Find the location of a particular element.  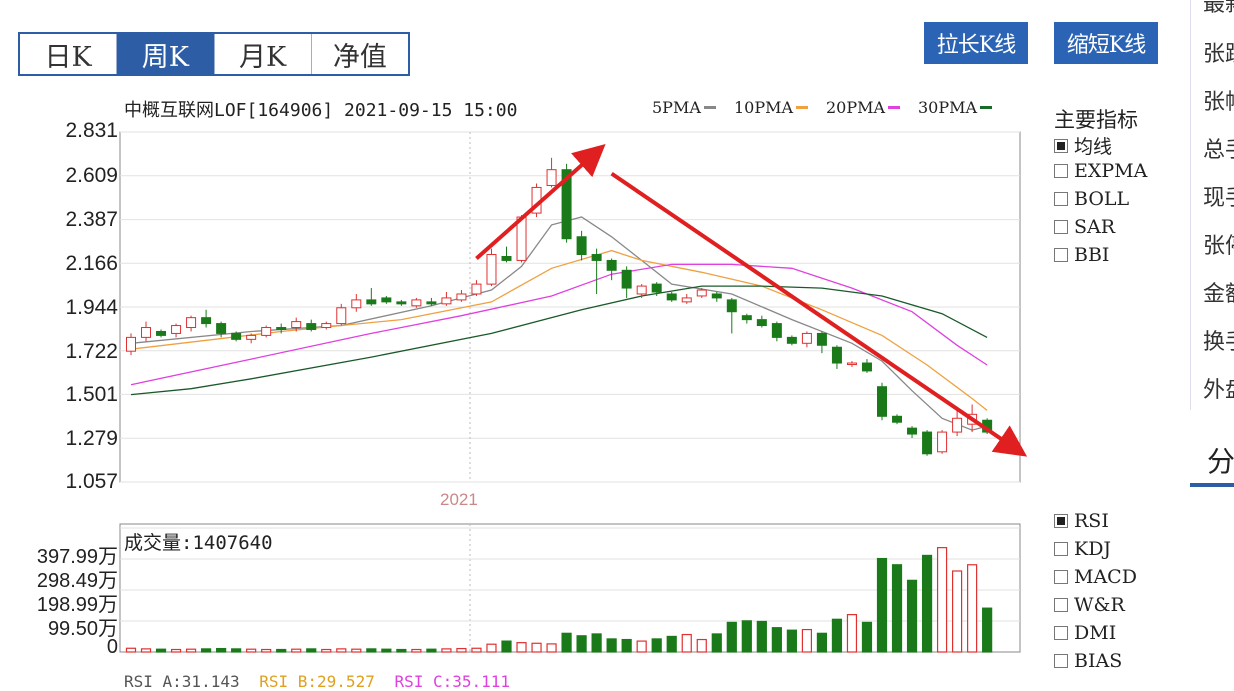

volume-tick-label: 0 is located at coordinates (112, 647).